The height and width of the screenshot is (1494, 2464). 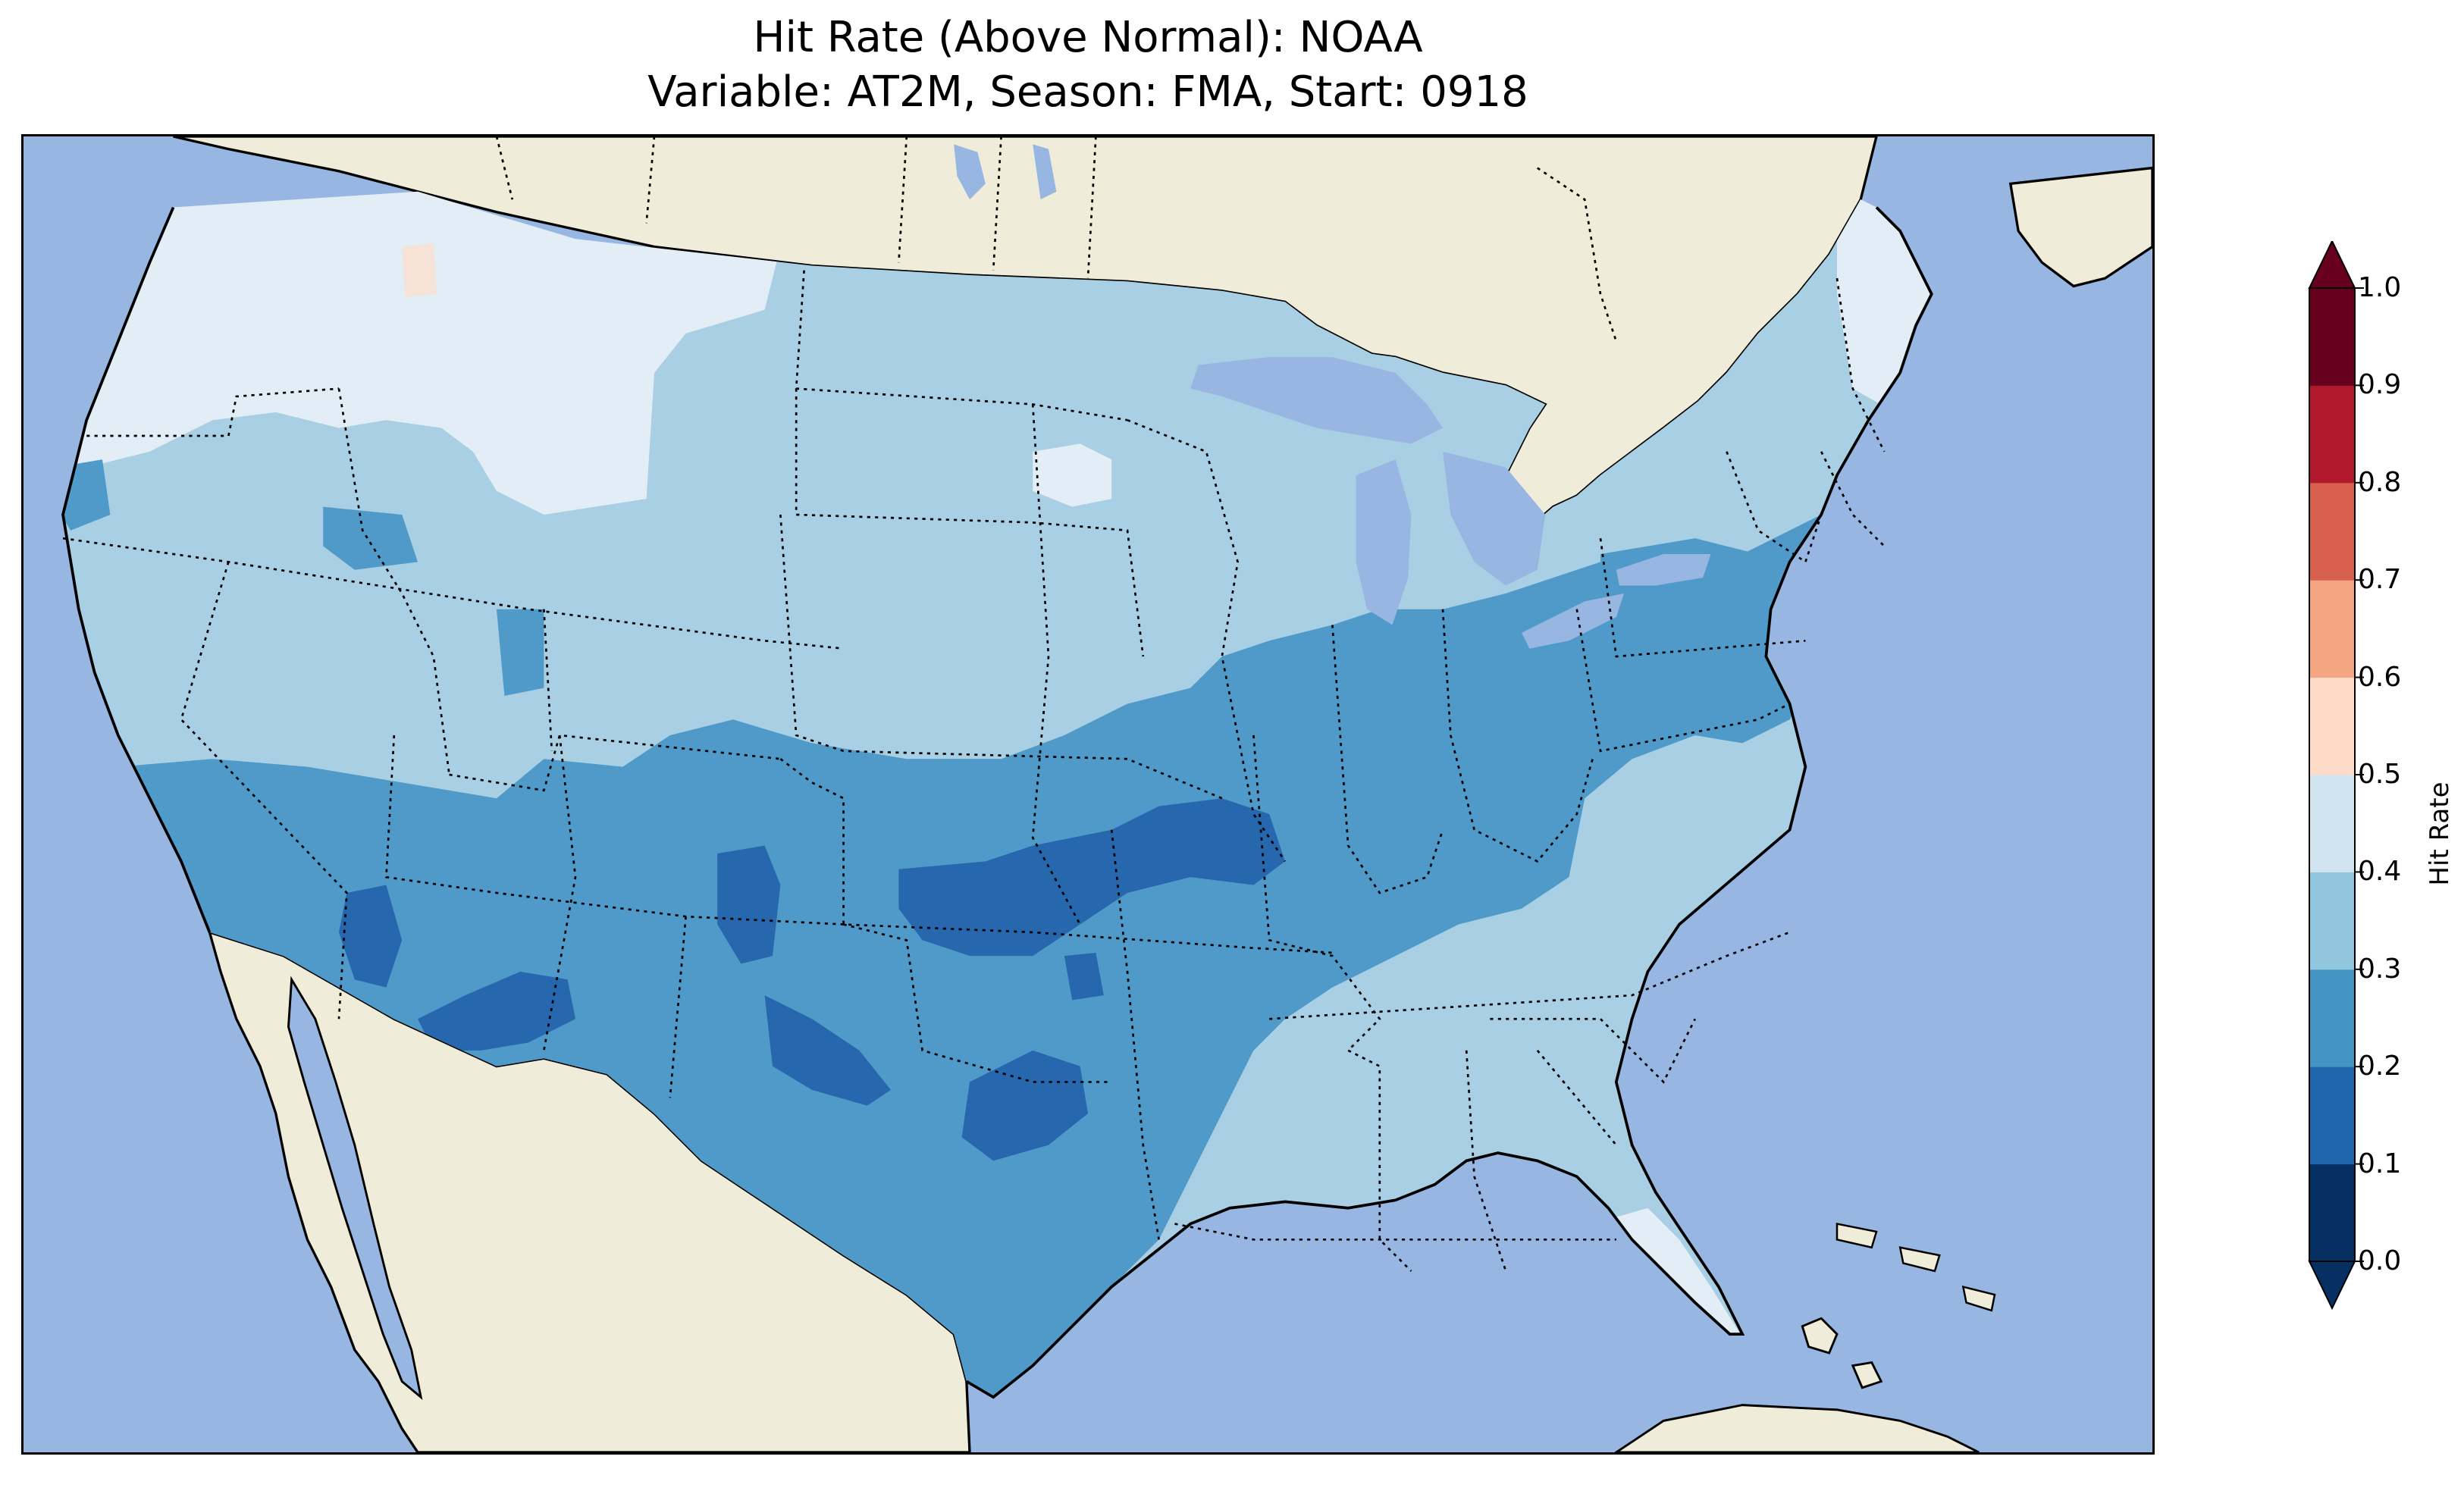 What do you see at coordinates (2332, 265) in the screenshot?
I see `colorbar-over-triangle` at bounding box center [2332, 265].